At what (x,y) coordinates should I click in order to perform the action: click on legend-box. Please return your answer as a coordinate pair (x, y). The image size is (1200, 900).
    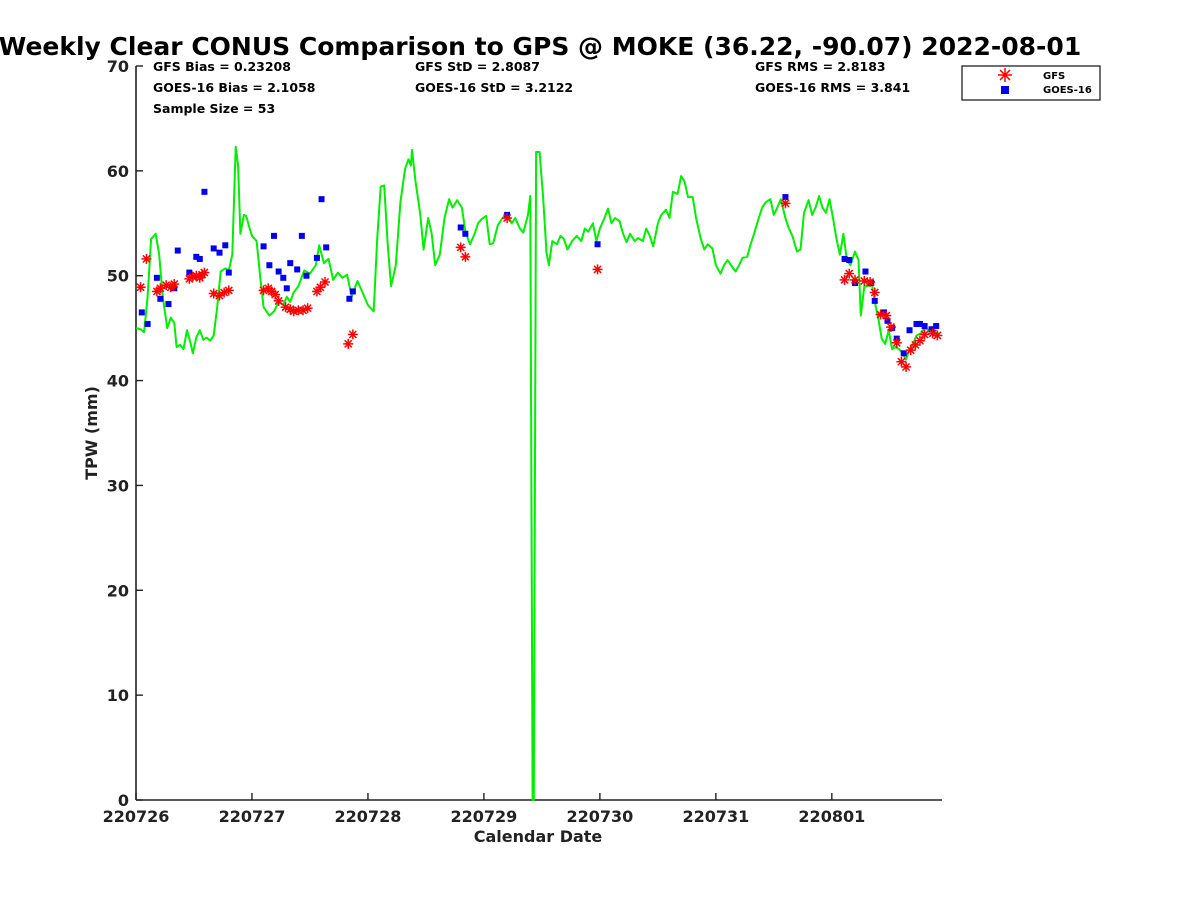
    Looking at the image, I should click on (1031, 83).